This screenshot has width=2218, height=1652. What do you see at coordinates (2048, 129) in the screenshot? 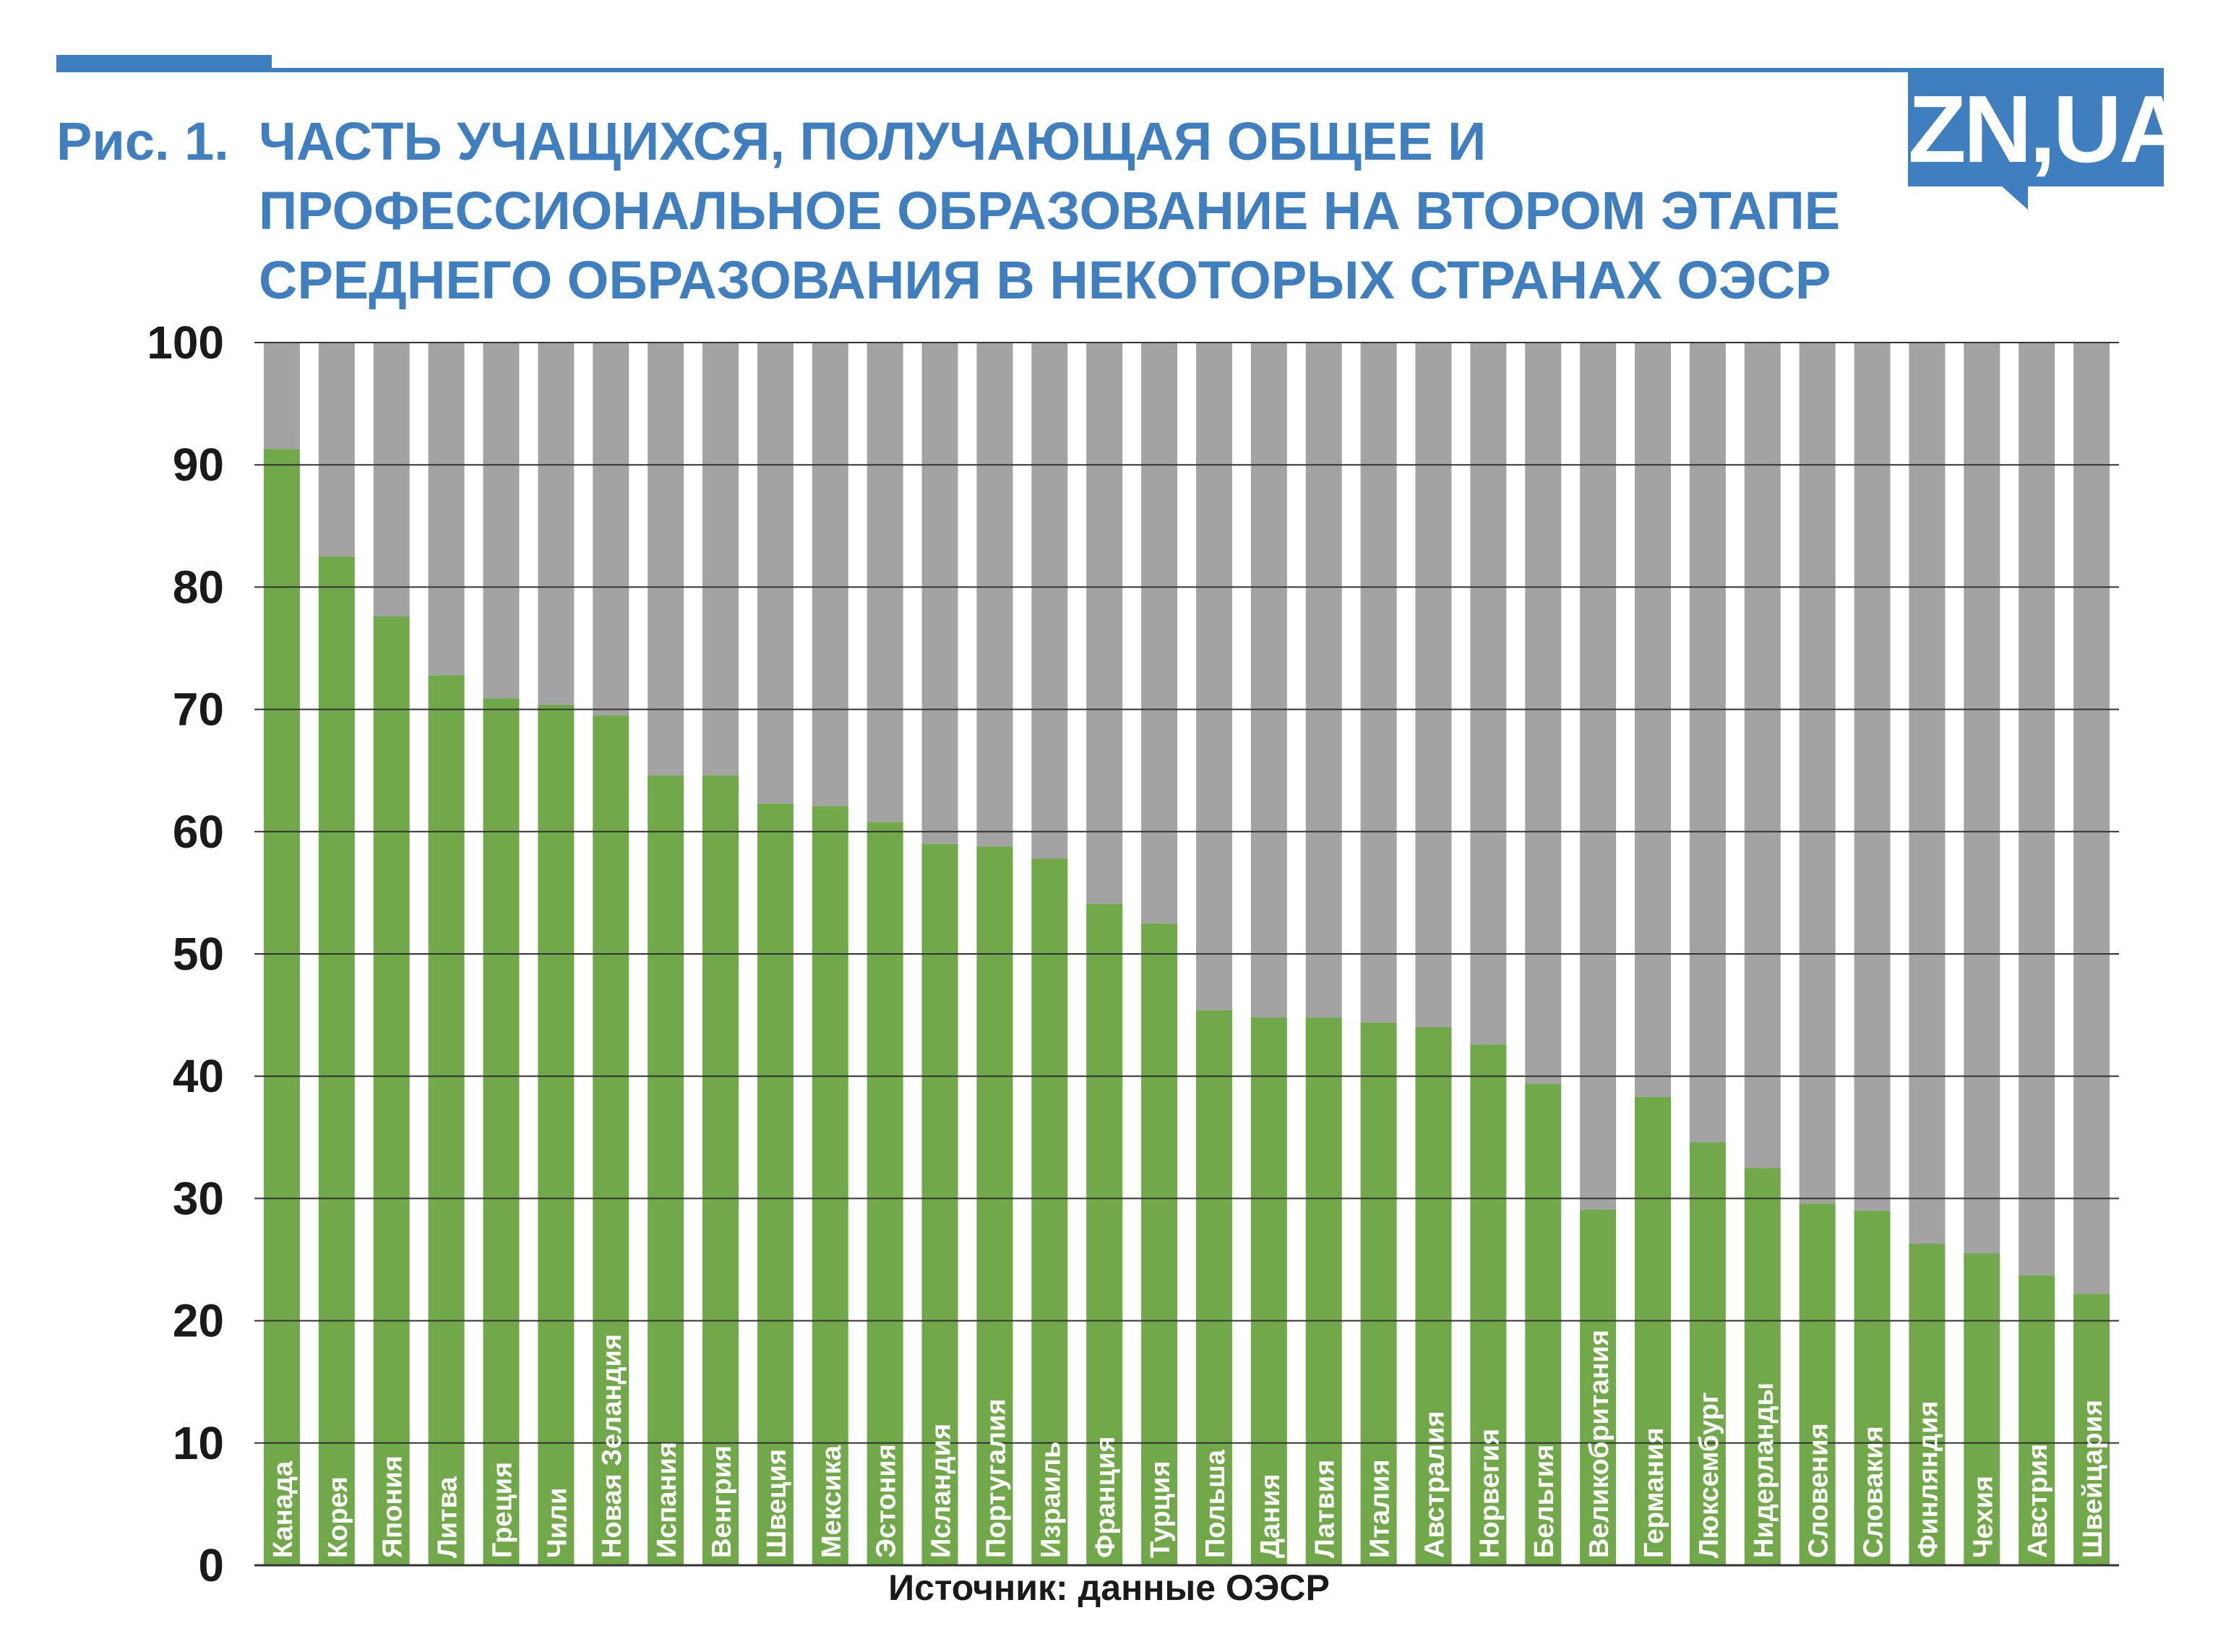
I see `logo: ZN,UA` at bounding box center [2048, 129].